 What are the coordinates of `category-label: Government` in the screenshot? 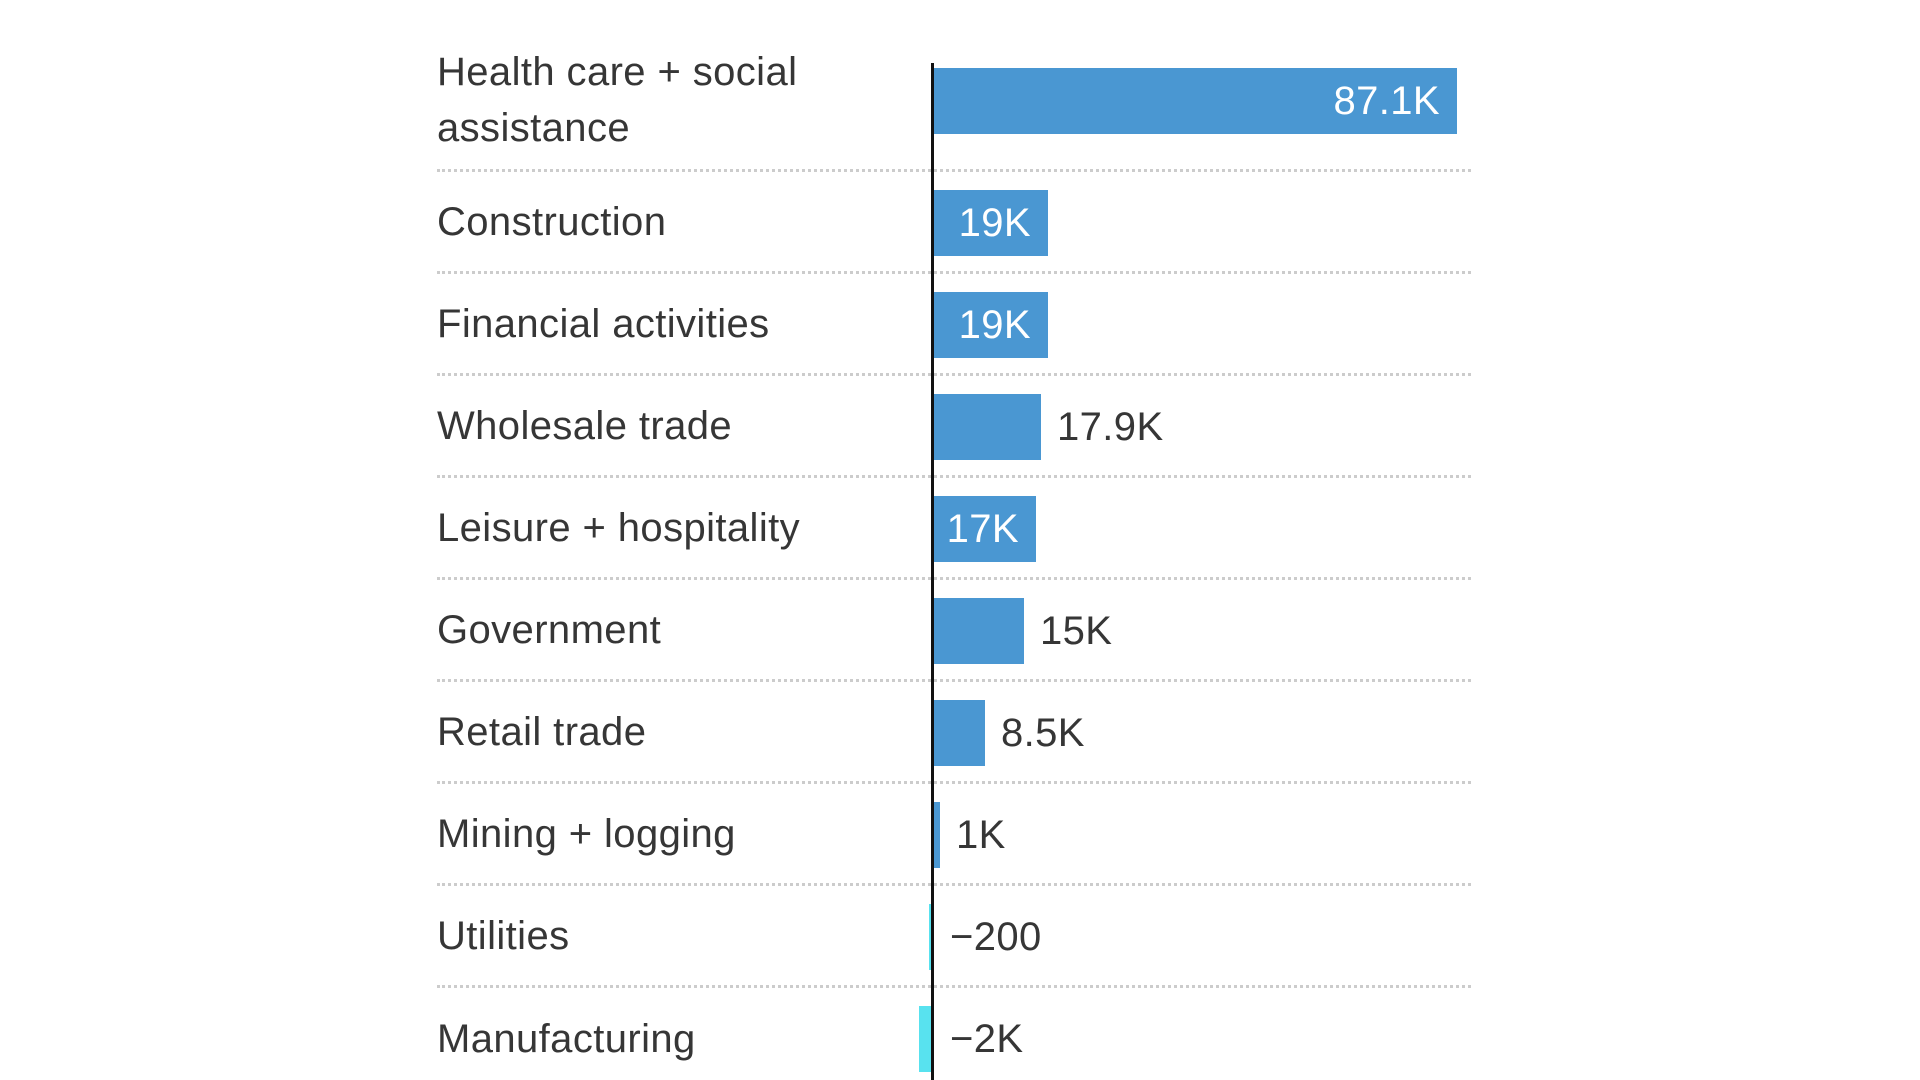 It's located at (549, 629).